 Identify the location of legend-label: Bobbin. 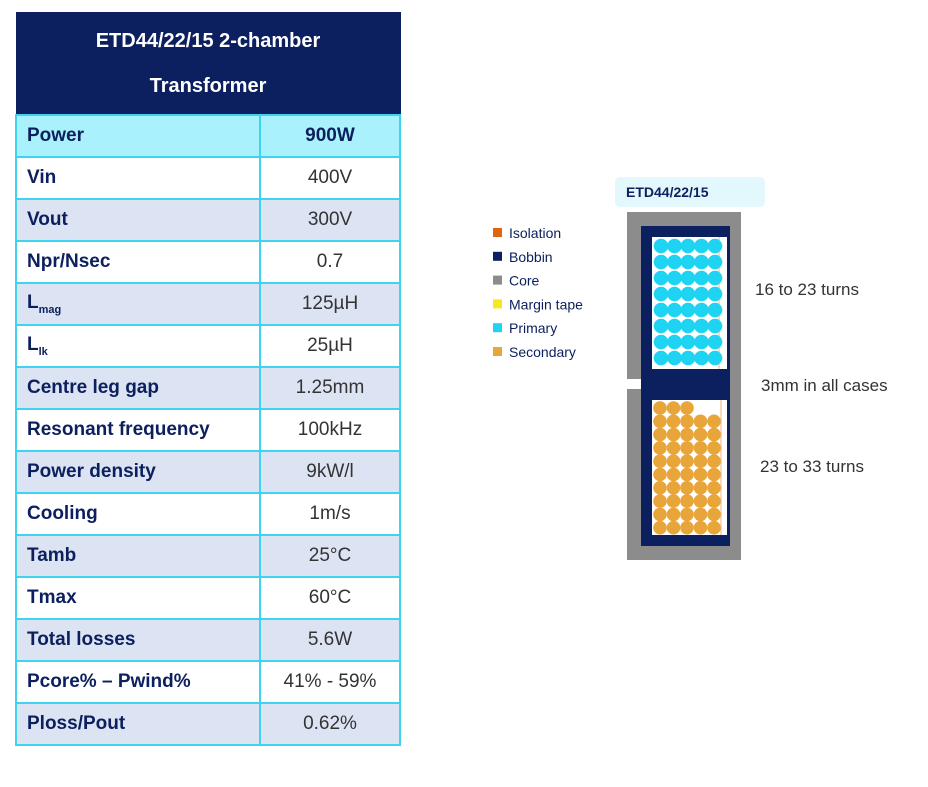
(531, 257).